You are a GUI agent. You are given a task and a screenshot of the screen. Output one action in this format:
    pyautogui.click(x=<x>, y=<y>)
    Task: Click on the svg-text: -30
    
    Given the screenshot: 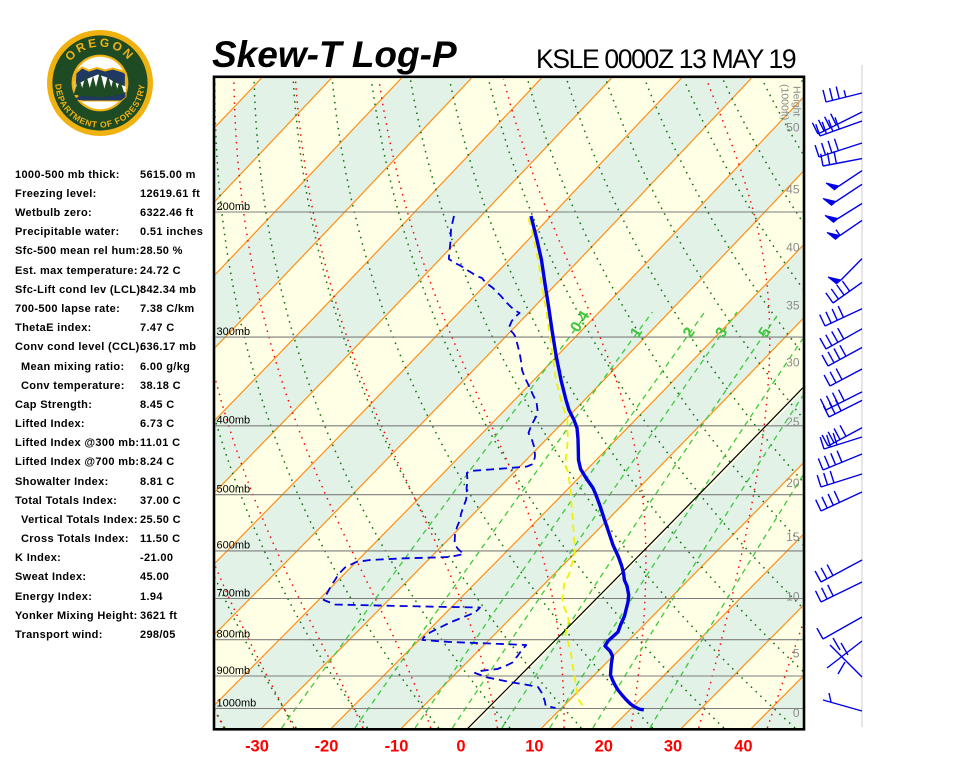 What is the action you would take?
    pyautogui.click(x=257, y=747)
    